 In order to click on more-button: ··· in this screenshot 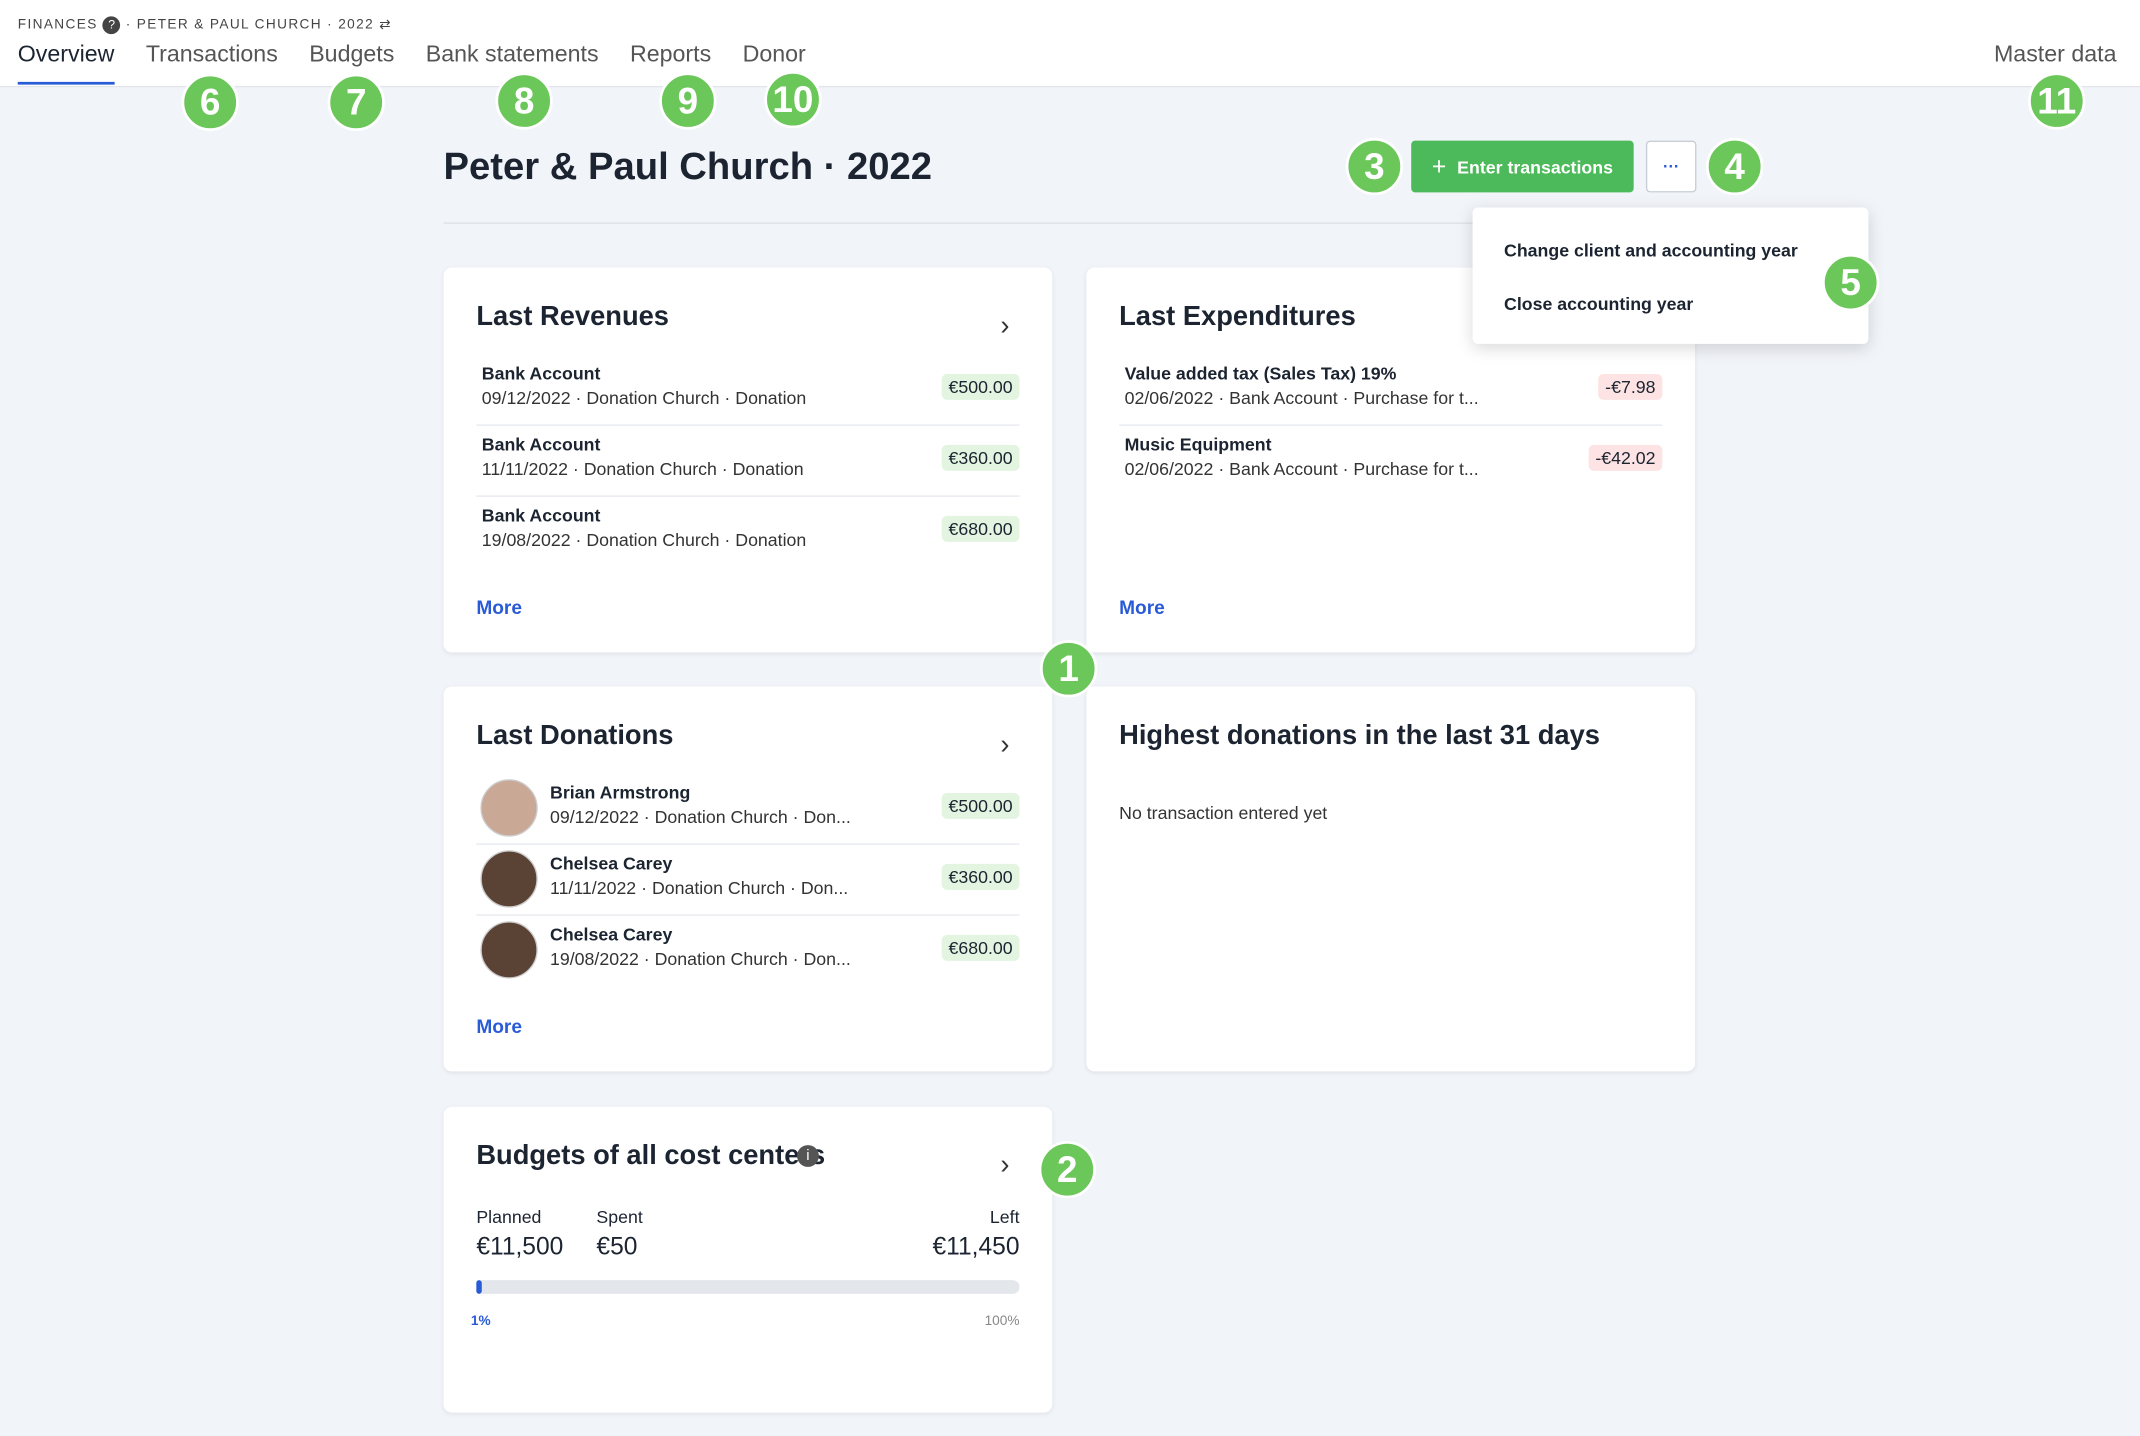, I will do `click(1671, 166)`.